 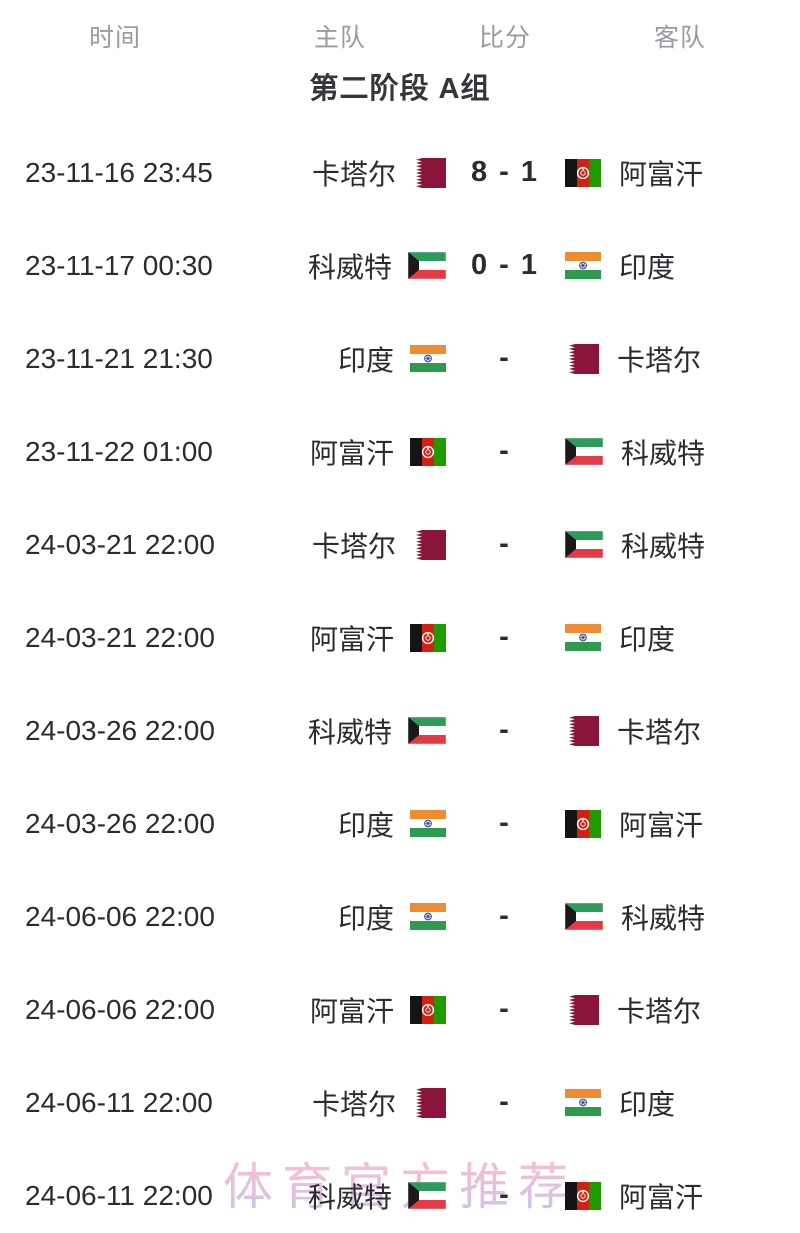 I want to click on match-time: 23-11-16 23:45, so click(x=119, y=172).